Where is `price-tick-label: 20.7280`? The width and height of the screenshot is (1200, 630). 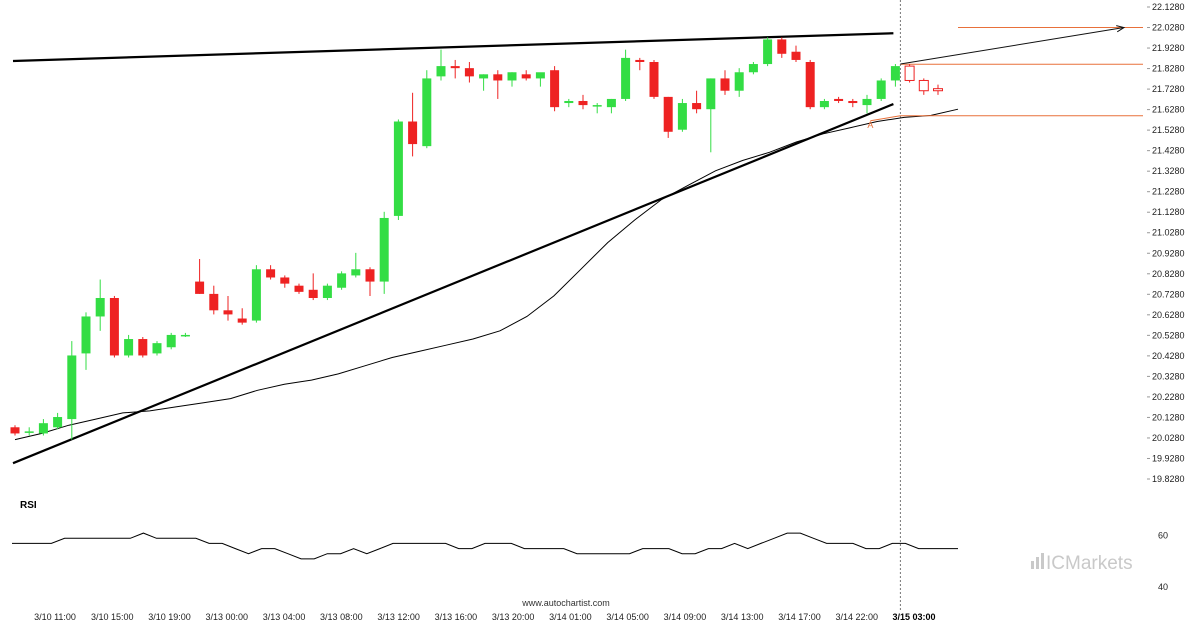 price-tick-label: 20.7280 is located at coordinates (1168, 294).